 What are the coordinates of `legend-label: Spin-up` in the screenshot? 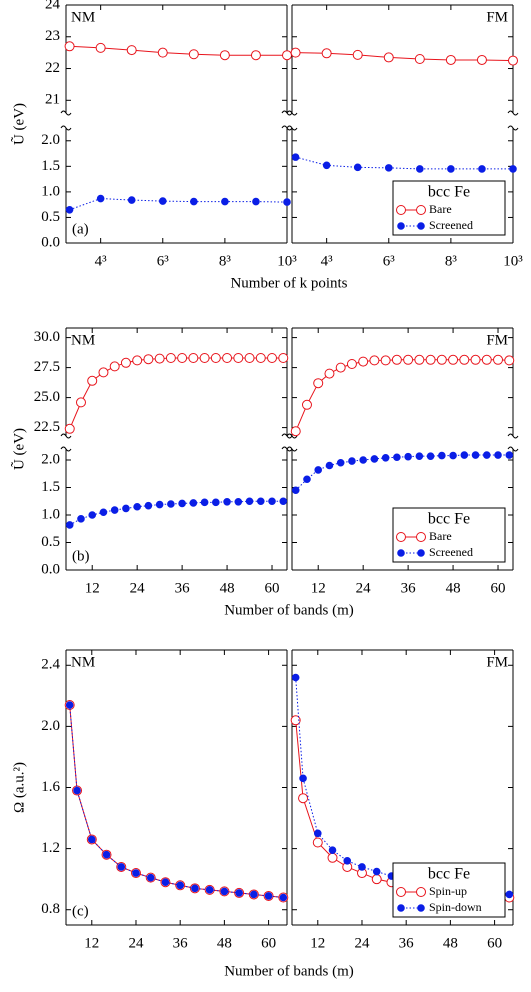 It's located at (448, 891).